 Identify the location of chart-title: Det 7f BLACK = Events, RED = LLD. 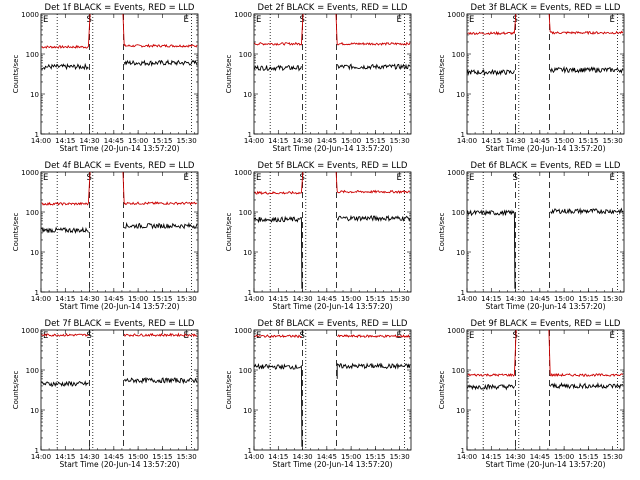
(120, 324).